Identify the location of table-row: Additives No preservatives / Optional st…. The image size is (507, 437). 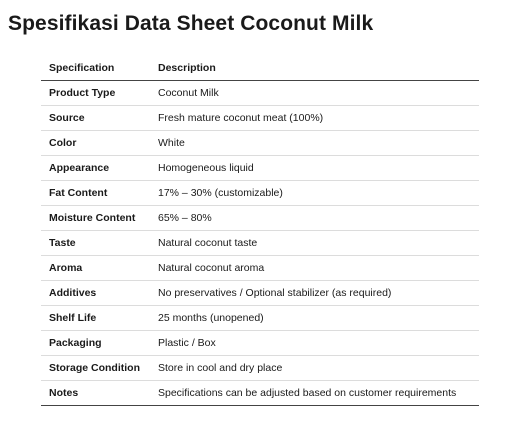
(260, 293).